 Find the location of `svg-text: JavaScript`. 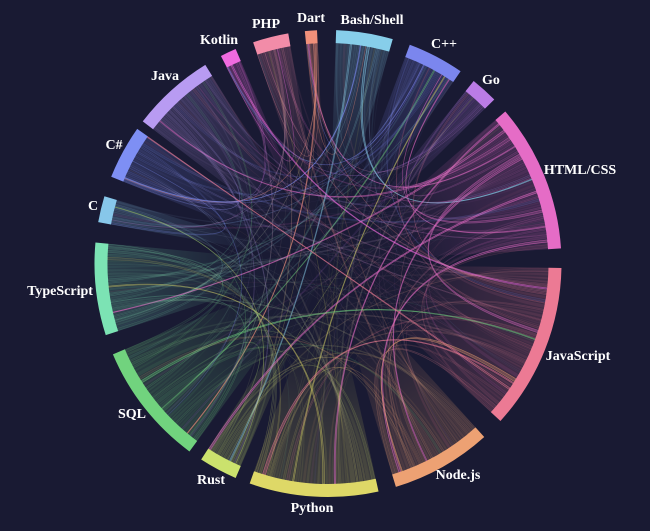

svg-text: JavaScript is located at coordinates (578, 356).